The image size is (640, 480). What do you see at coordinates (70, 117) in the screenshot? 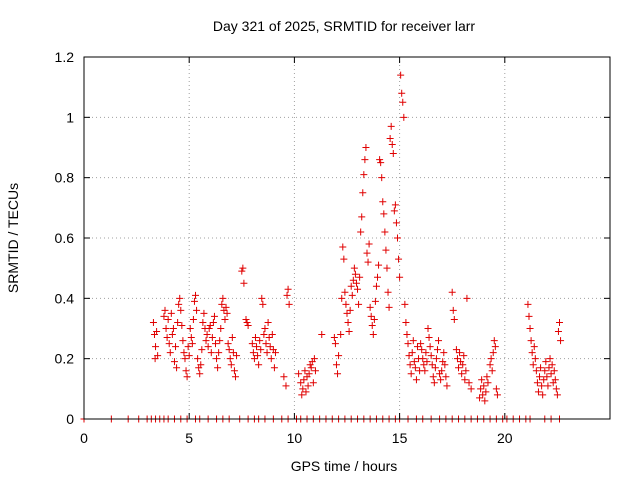
I see `y-tick-label: 1` at bounding box center [70, 117].